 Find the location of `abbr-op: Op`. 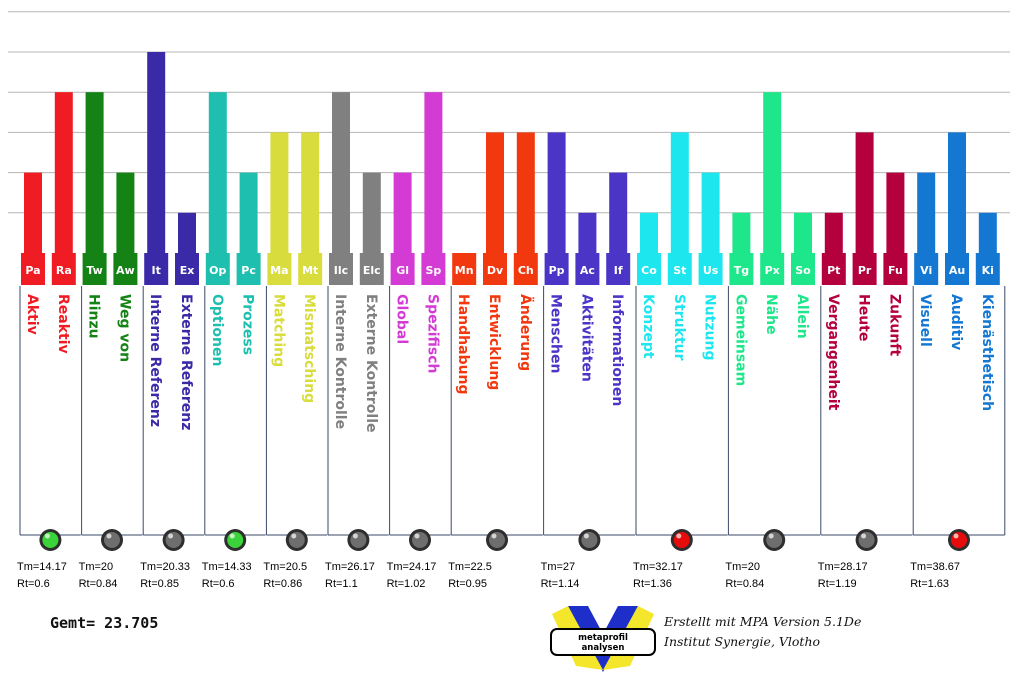

abbr-op: Op is located at coordinates (217, 270).